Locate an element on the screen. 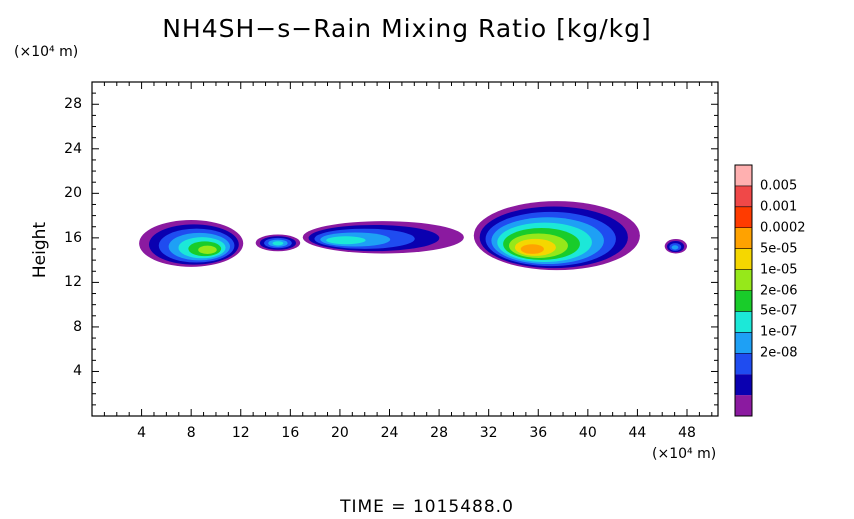 This screenshot has height=519, width=854. mixing-ratio-field is located at coordinates (413, 236).